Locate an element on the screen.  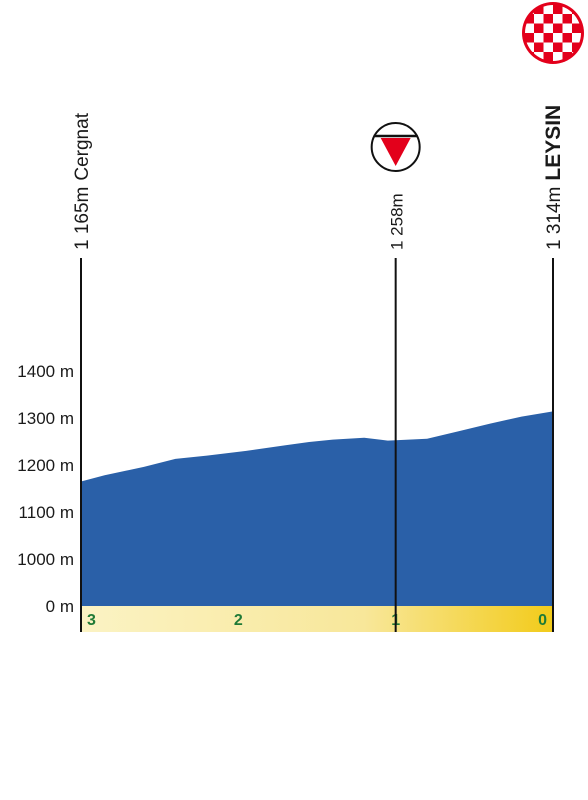
y-tick-label: 1100 m is located at coordinates (46, 512).